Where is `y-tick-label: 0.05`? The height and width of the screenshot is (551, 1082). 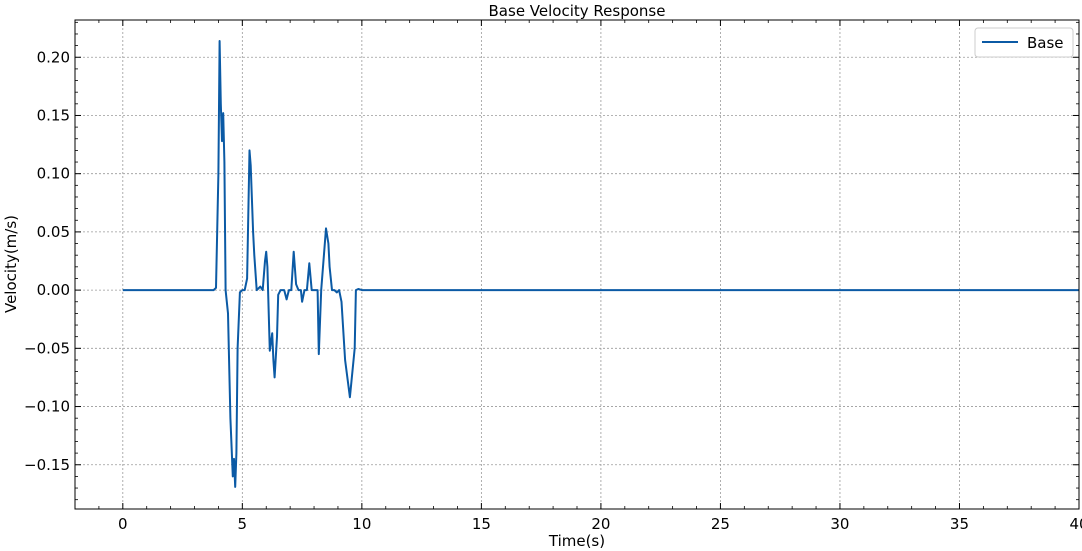
y-tick-label: 0.05 is located at coordinates (53, 232).